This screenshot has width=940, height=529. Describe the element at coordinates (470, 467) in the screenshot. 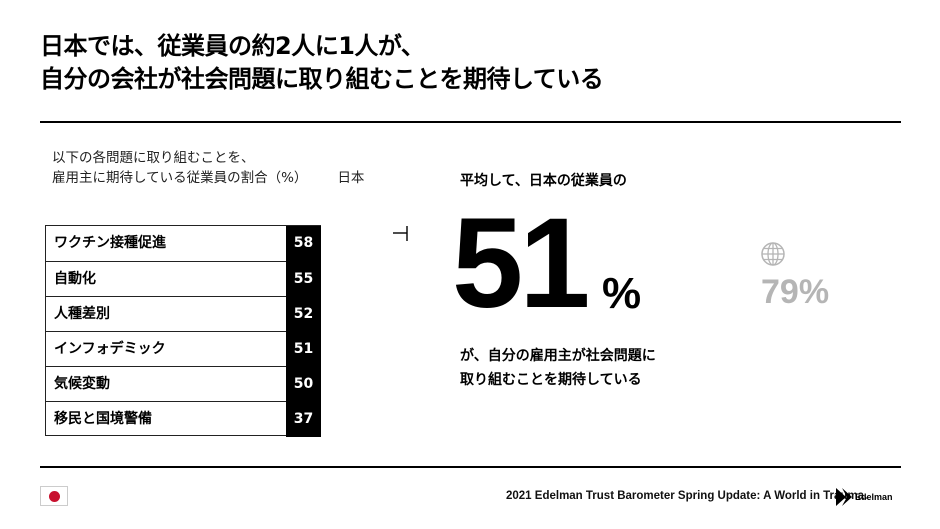

I see `bottom-divider` at that location.